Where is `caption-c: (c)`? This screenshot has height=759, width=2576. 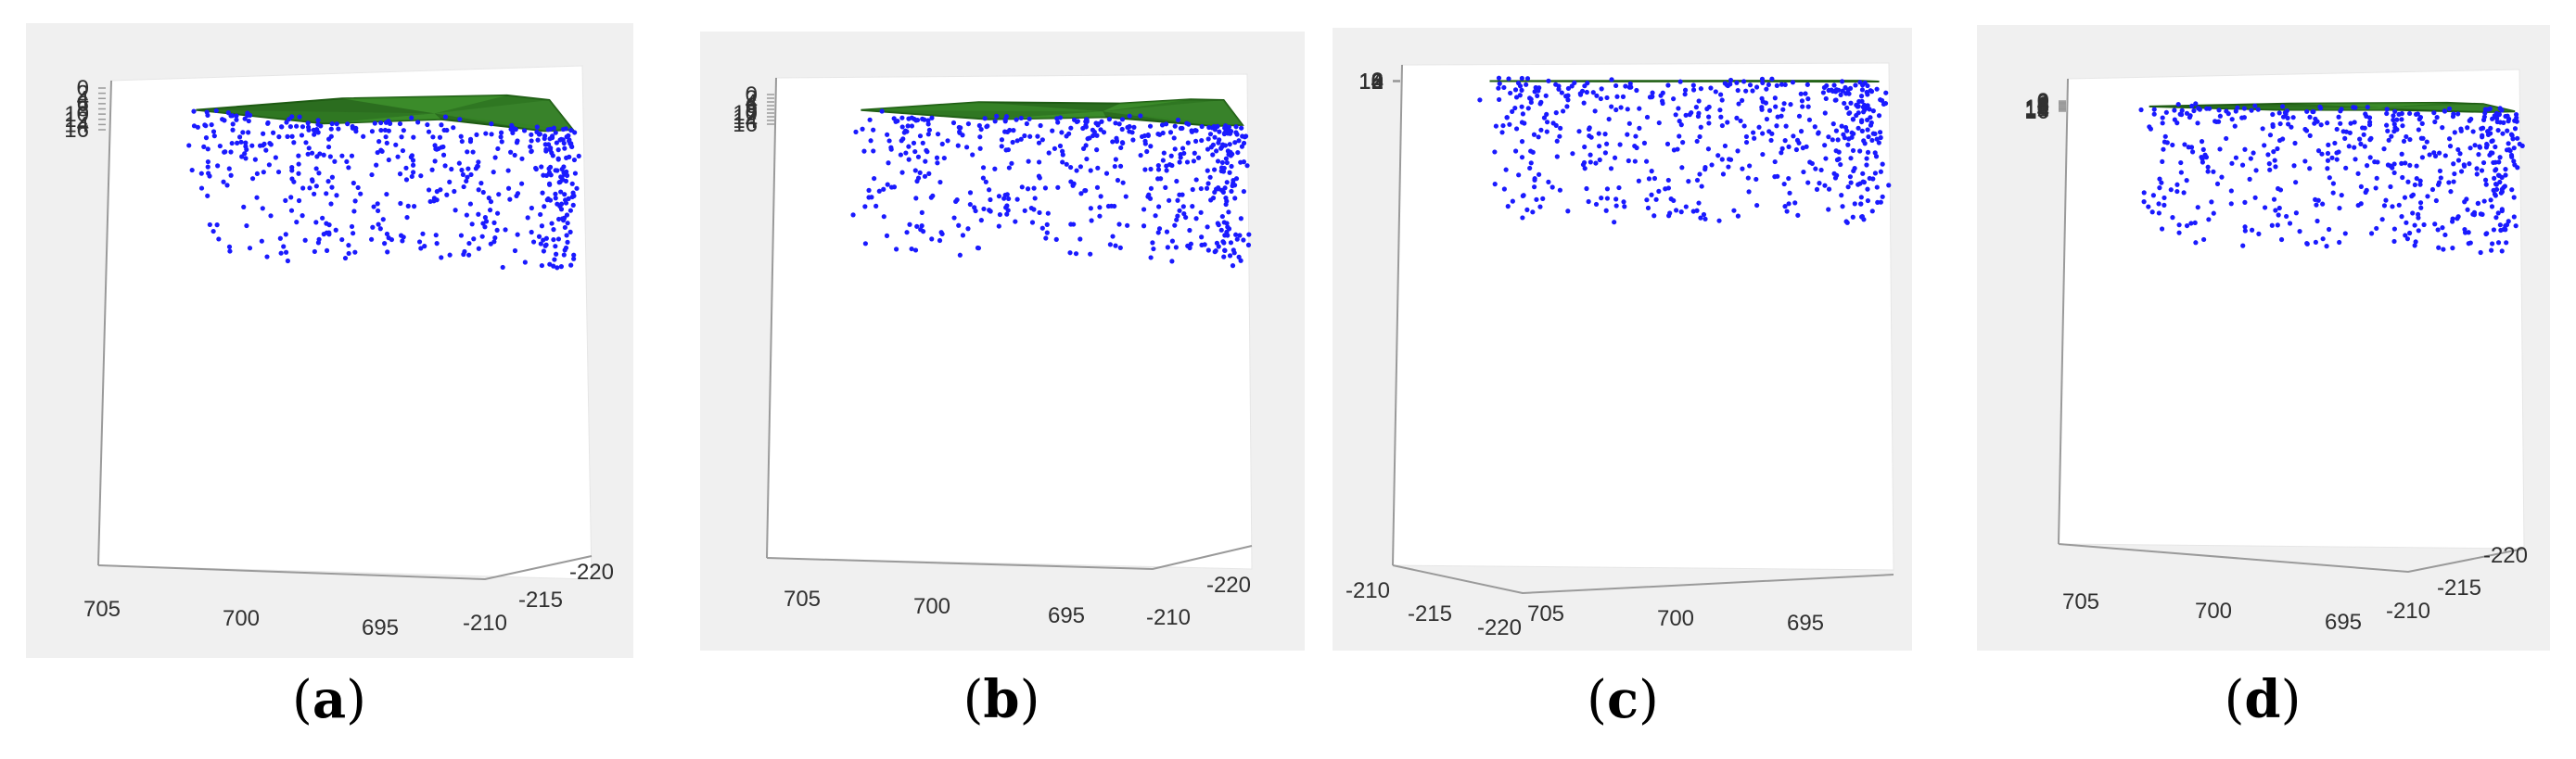
caption-c: (c) is located at coordinates (1623, 699).